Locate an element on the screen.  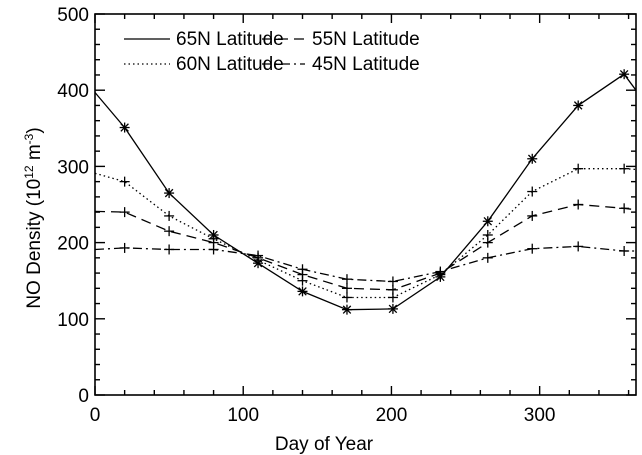
series-line is located at coordinates (365, 264).